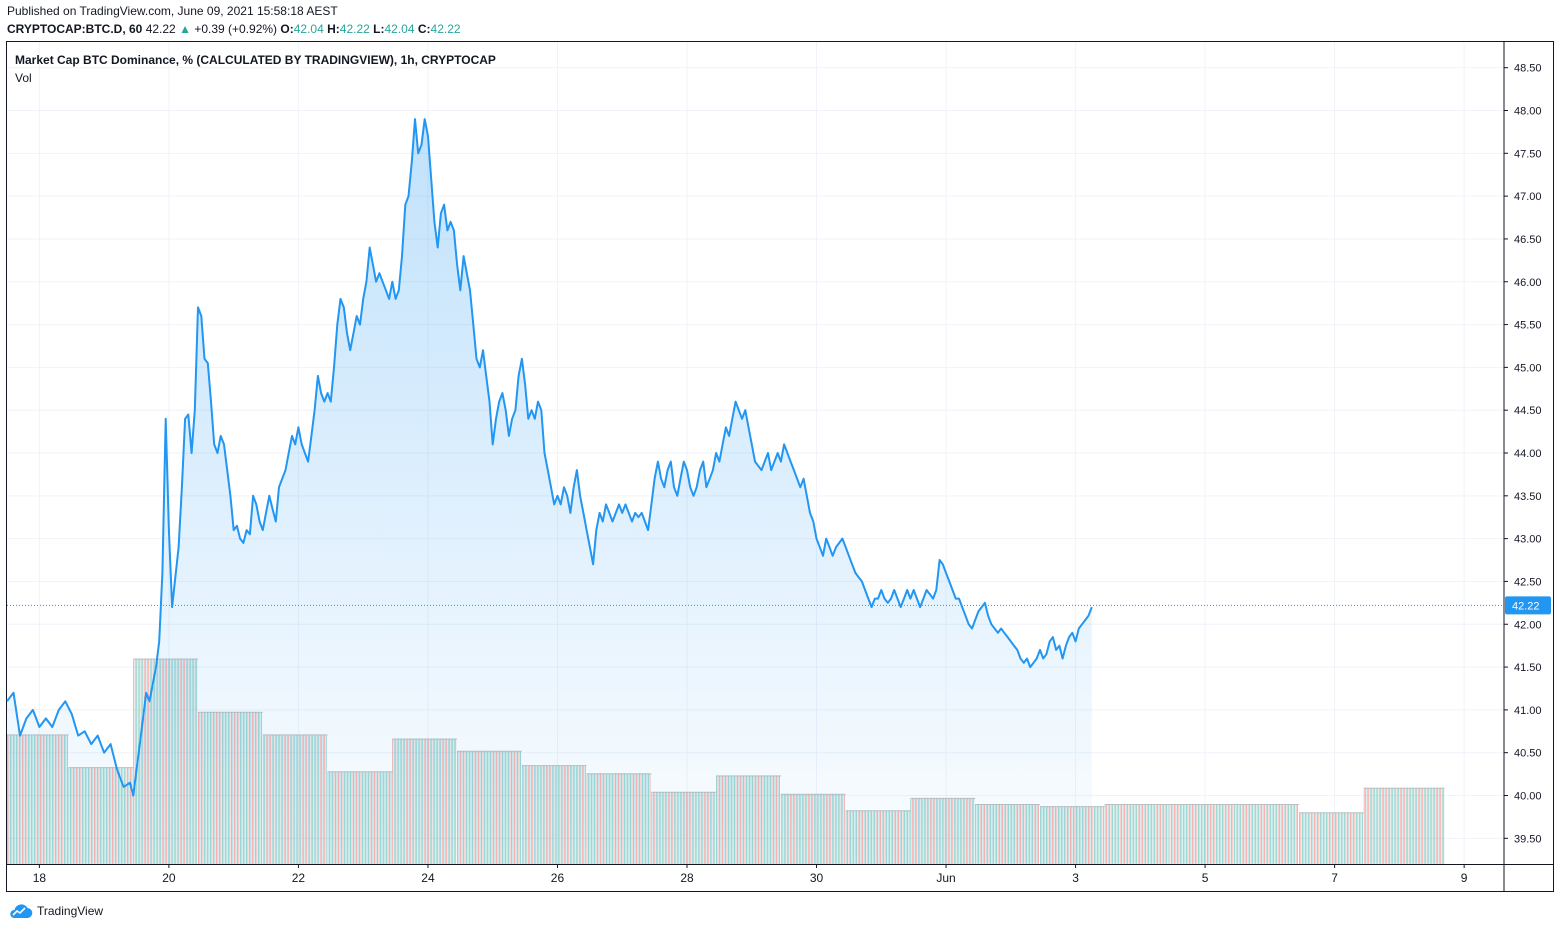 The width and height of the screenshot is (1560, 929). What do you see at coordinates (21, 911) in the screenshot?
I see `tradingview-cloud-icon` at bounding box center [21, 911].